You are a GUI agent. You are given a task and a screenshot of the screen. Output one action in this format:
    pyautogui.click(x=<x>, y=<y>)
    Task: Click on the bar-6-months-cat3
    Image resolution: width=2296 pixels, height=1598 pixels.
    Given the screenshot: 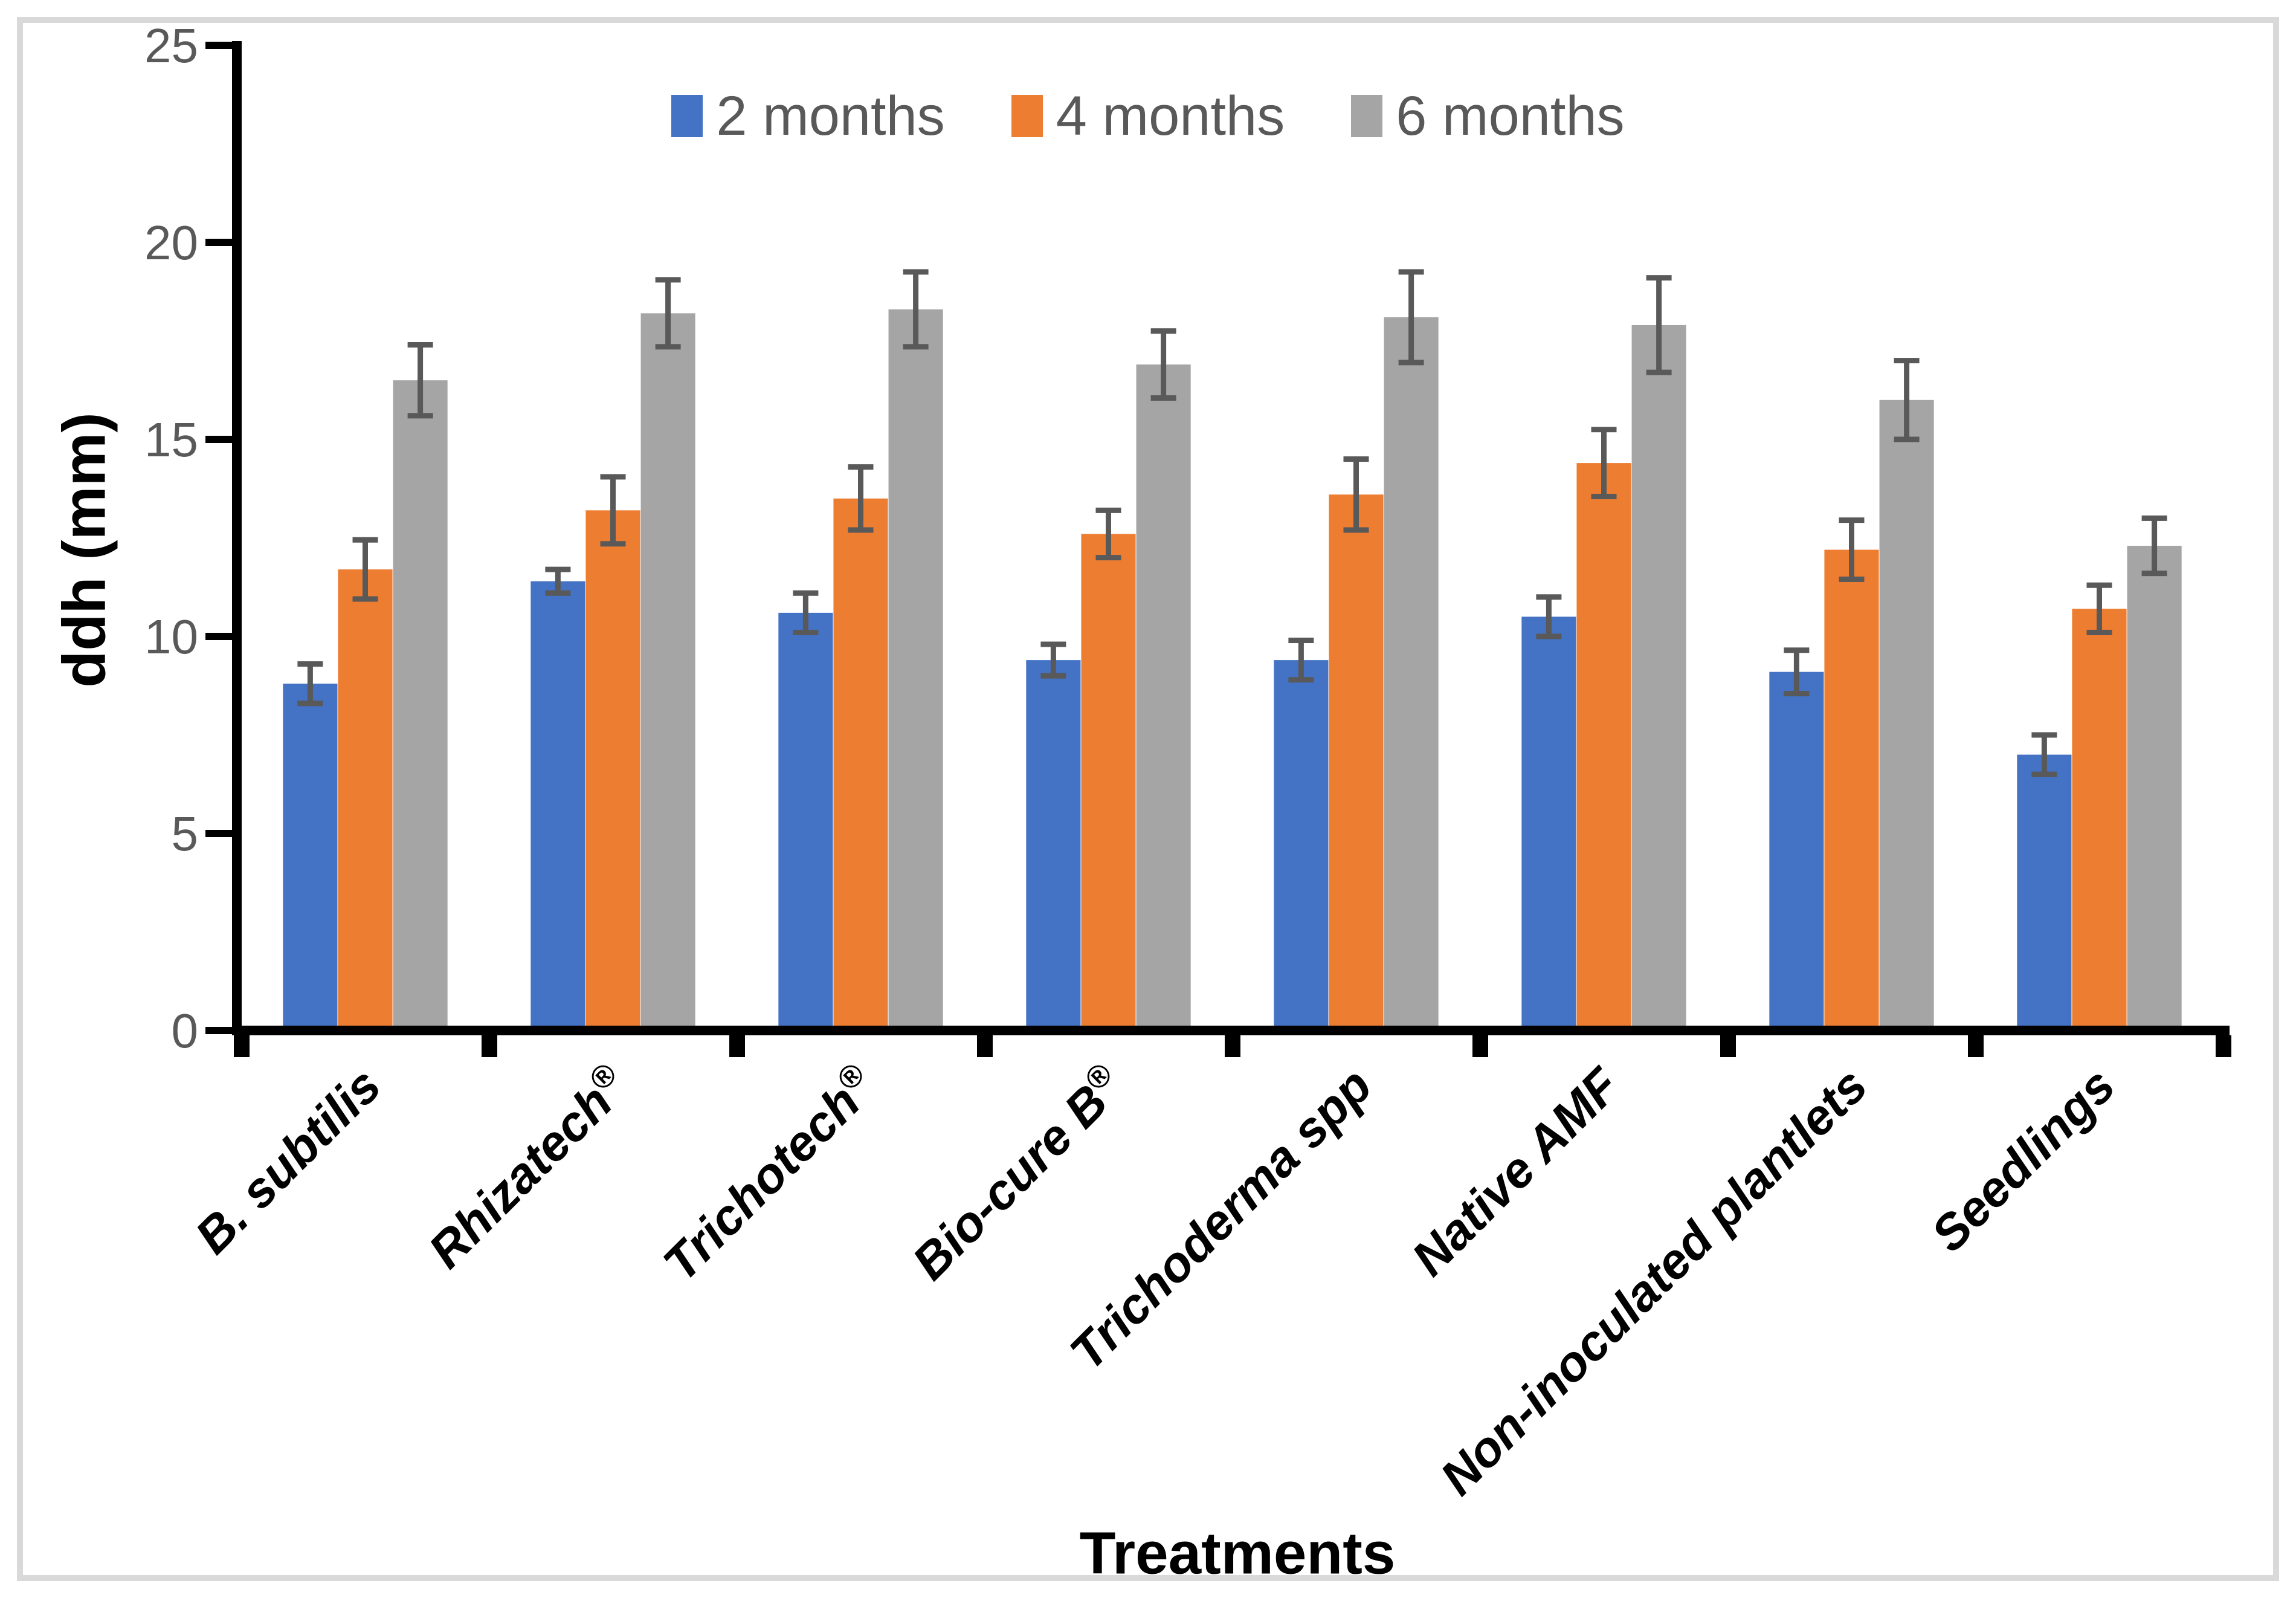 What is the action you would take?
    pyautogui.click(x=1163, y=697)
    